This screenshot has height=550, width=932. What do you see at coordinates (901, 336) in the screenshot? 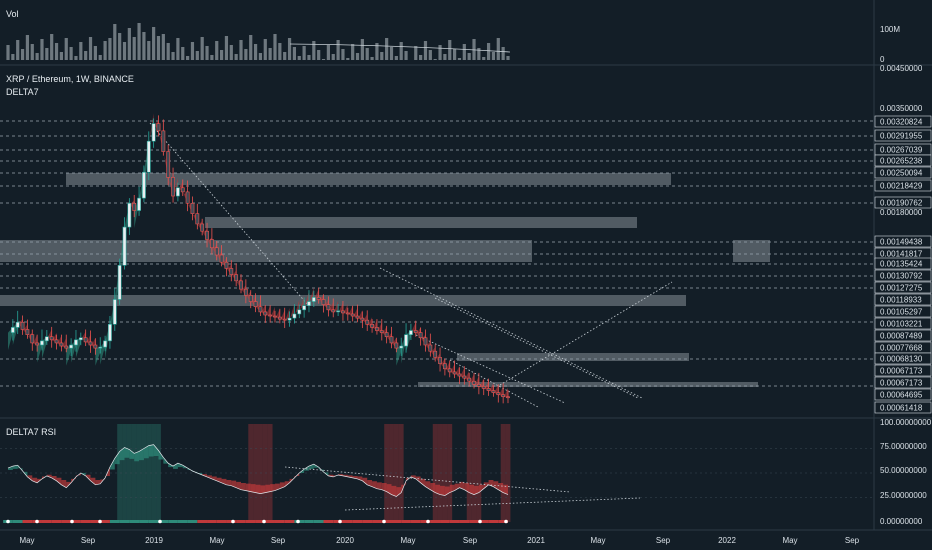
I see `price-level-label: 0.00087489` at bounding box center [901, 336].